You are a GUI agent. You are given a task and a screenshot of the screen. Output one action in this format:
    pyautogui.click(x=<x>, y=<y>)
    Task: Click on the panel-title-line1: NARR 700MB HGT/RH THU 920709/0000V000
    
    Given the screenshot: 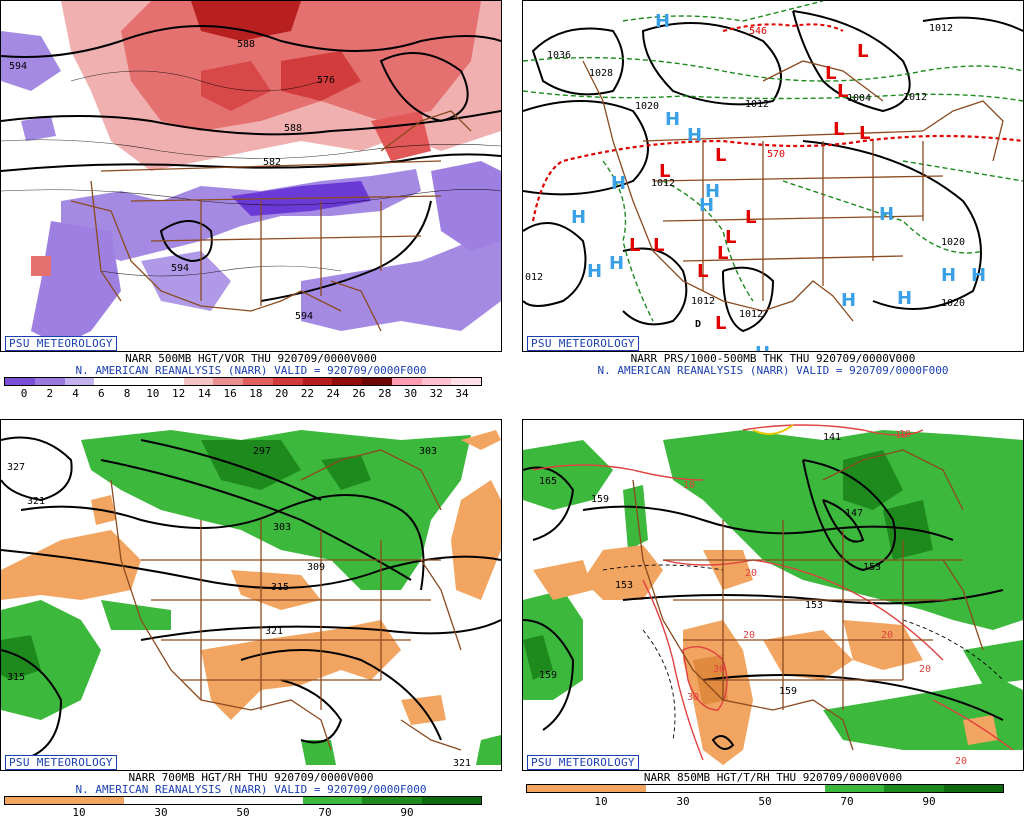 What is the action you would take?
    pyautogui.click(x=251, y=777)
    